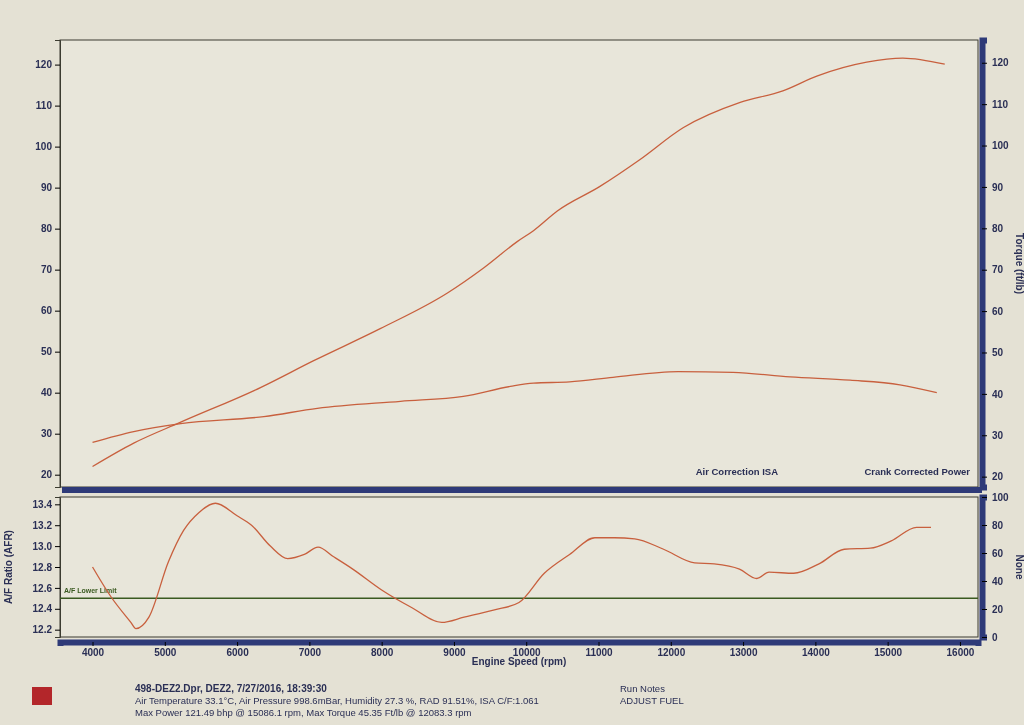 This screenshot has height=725, width=1024. Describe the element at coordinates (1019, 567) in the screenshot. I see `y2-axis-title: None` at that location.